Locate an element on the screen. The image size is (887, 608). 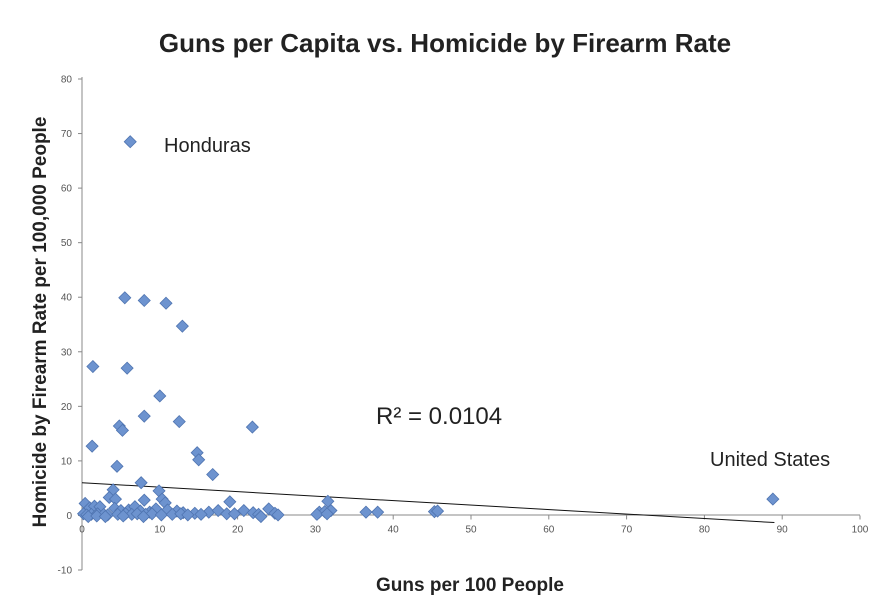
x-ticks: 0 10 20 30 40 50 60 70 80 90 100 is located at coordinates (474, 525).